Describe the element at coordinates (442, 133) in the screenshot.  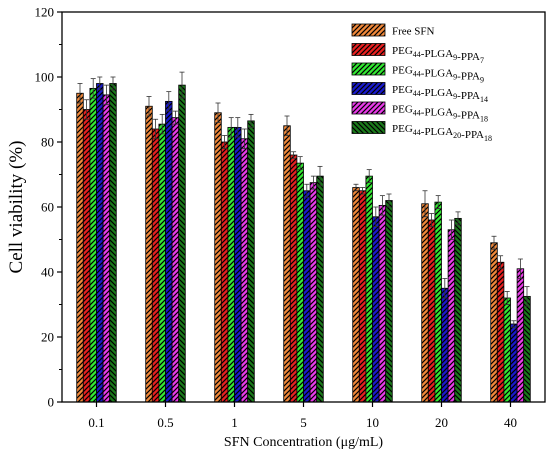
I see `legend-label: PEG44-PLGA20-PPA18` at that location.